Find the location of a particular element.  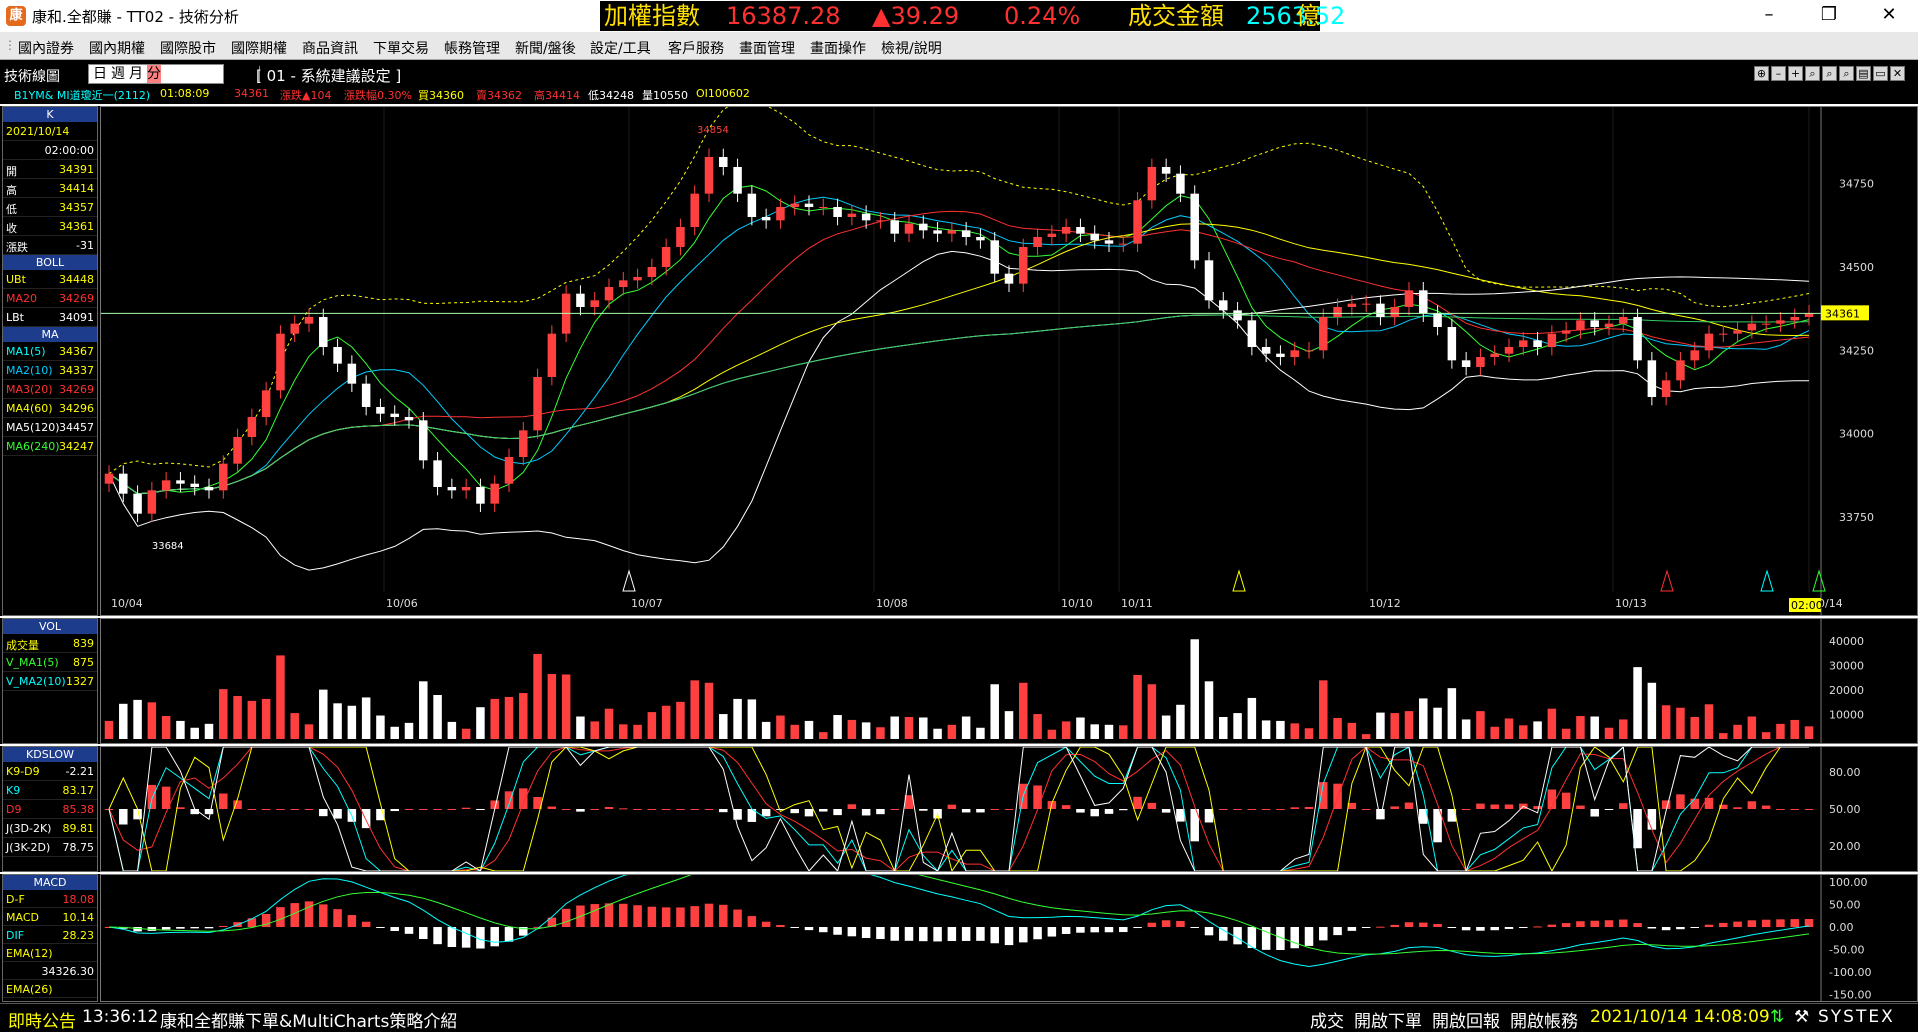

volume-chart: 40000 30000 20000 10000 is located at coordinates (1009, 681).